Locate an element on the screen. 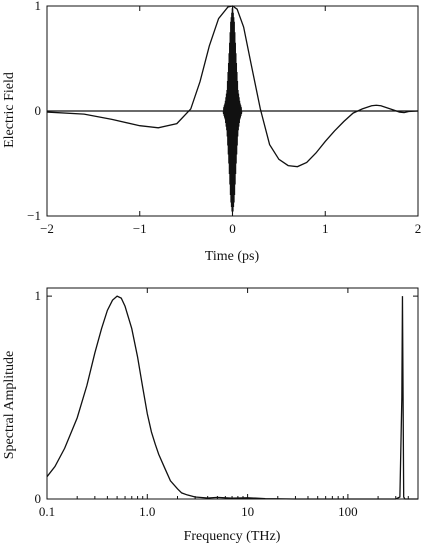 The height and width of the screenshot is (546, 422). spectrum-panel-xlabel: Frequency (THz) is located at coordinates (232, 536).